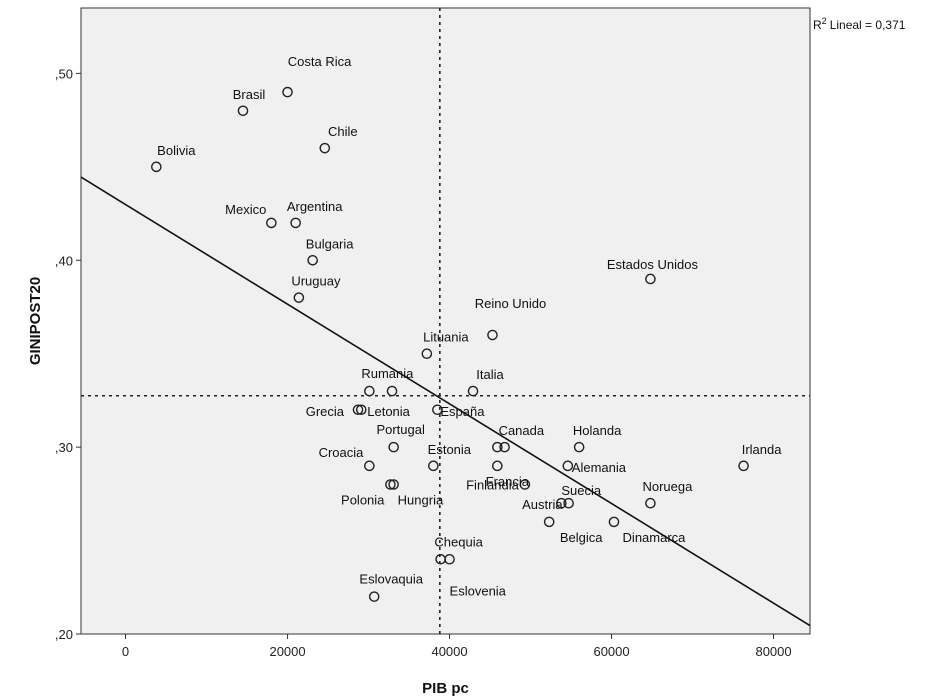 Image resolution: width=938 pixels, height=700 pixels. Describe the element at coordinates (762, 449) in the screenshot. I see `point-label: Irlanda` at that location.